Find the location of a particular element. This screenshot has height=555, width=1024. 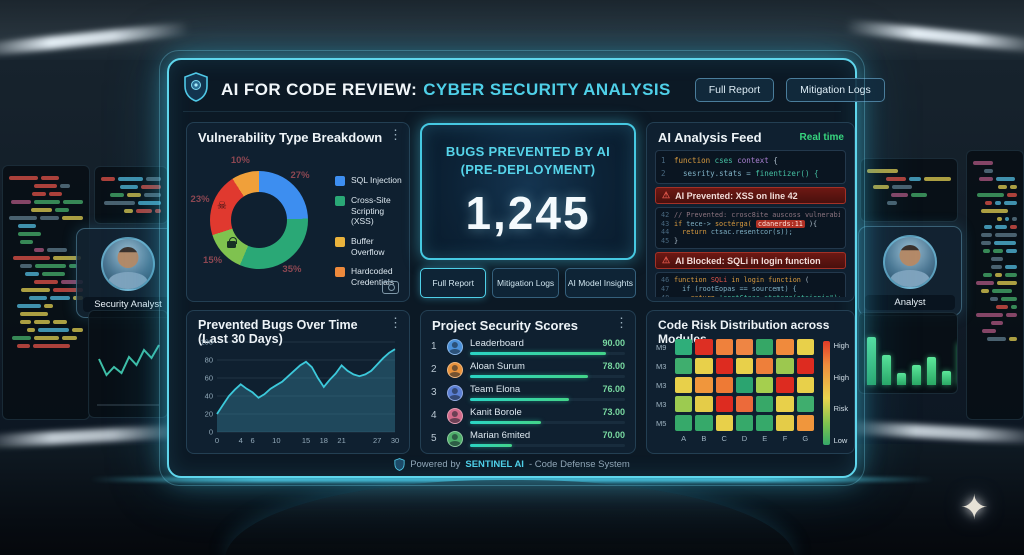

heatmap-legend: High High Risk Low is located at coordinates (835, 393).